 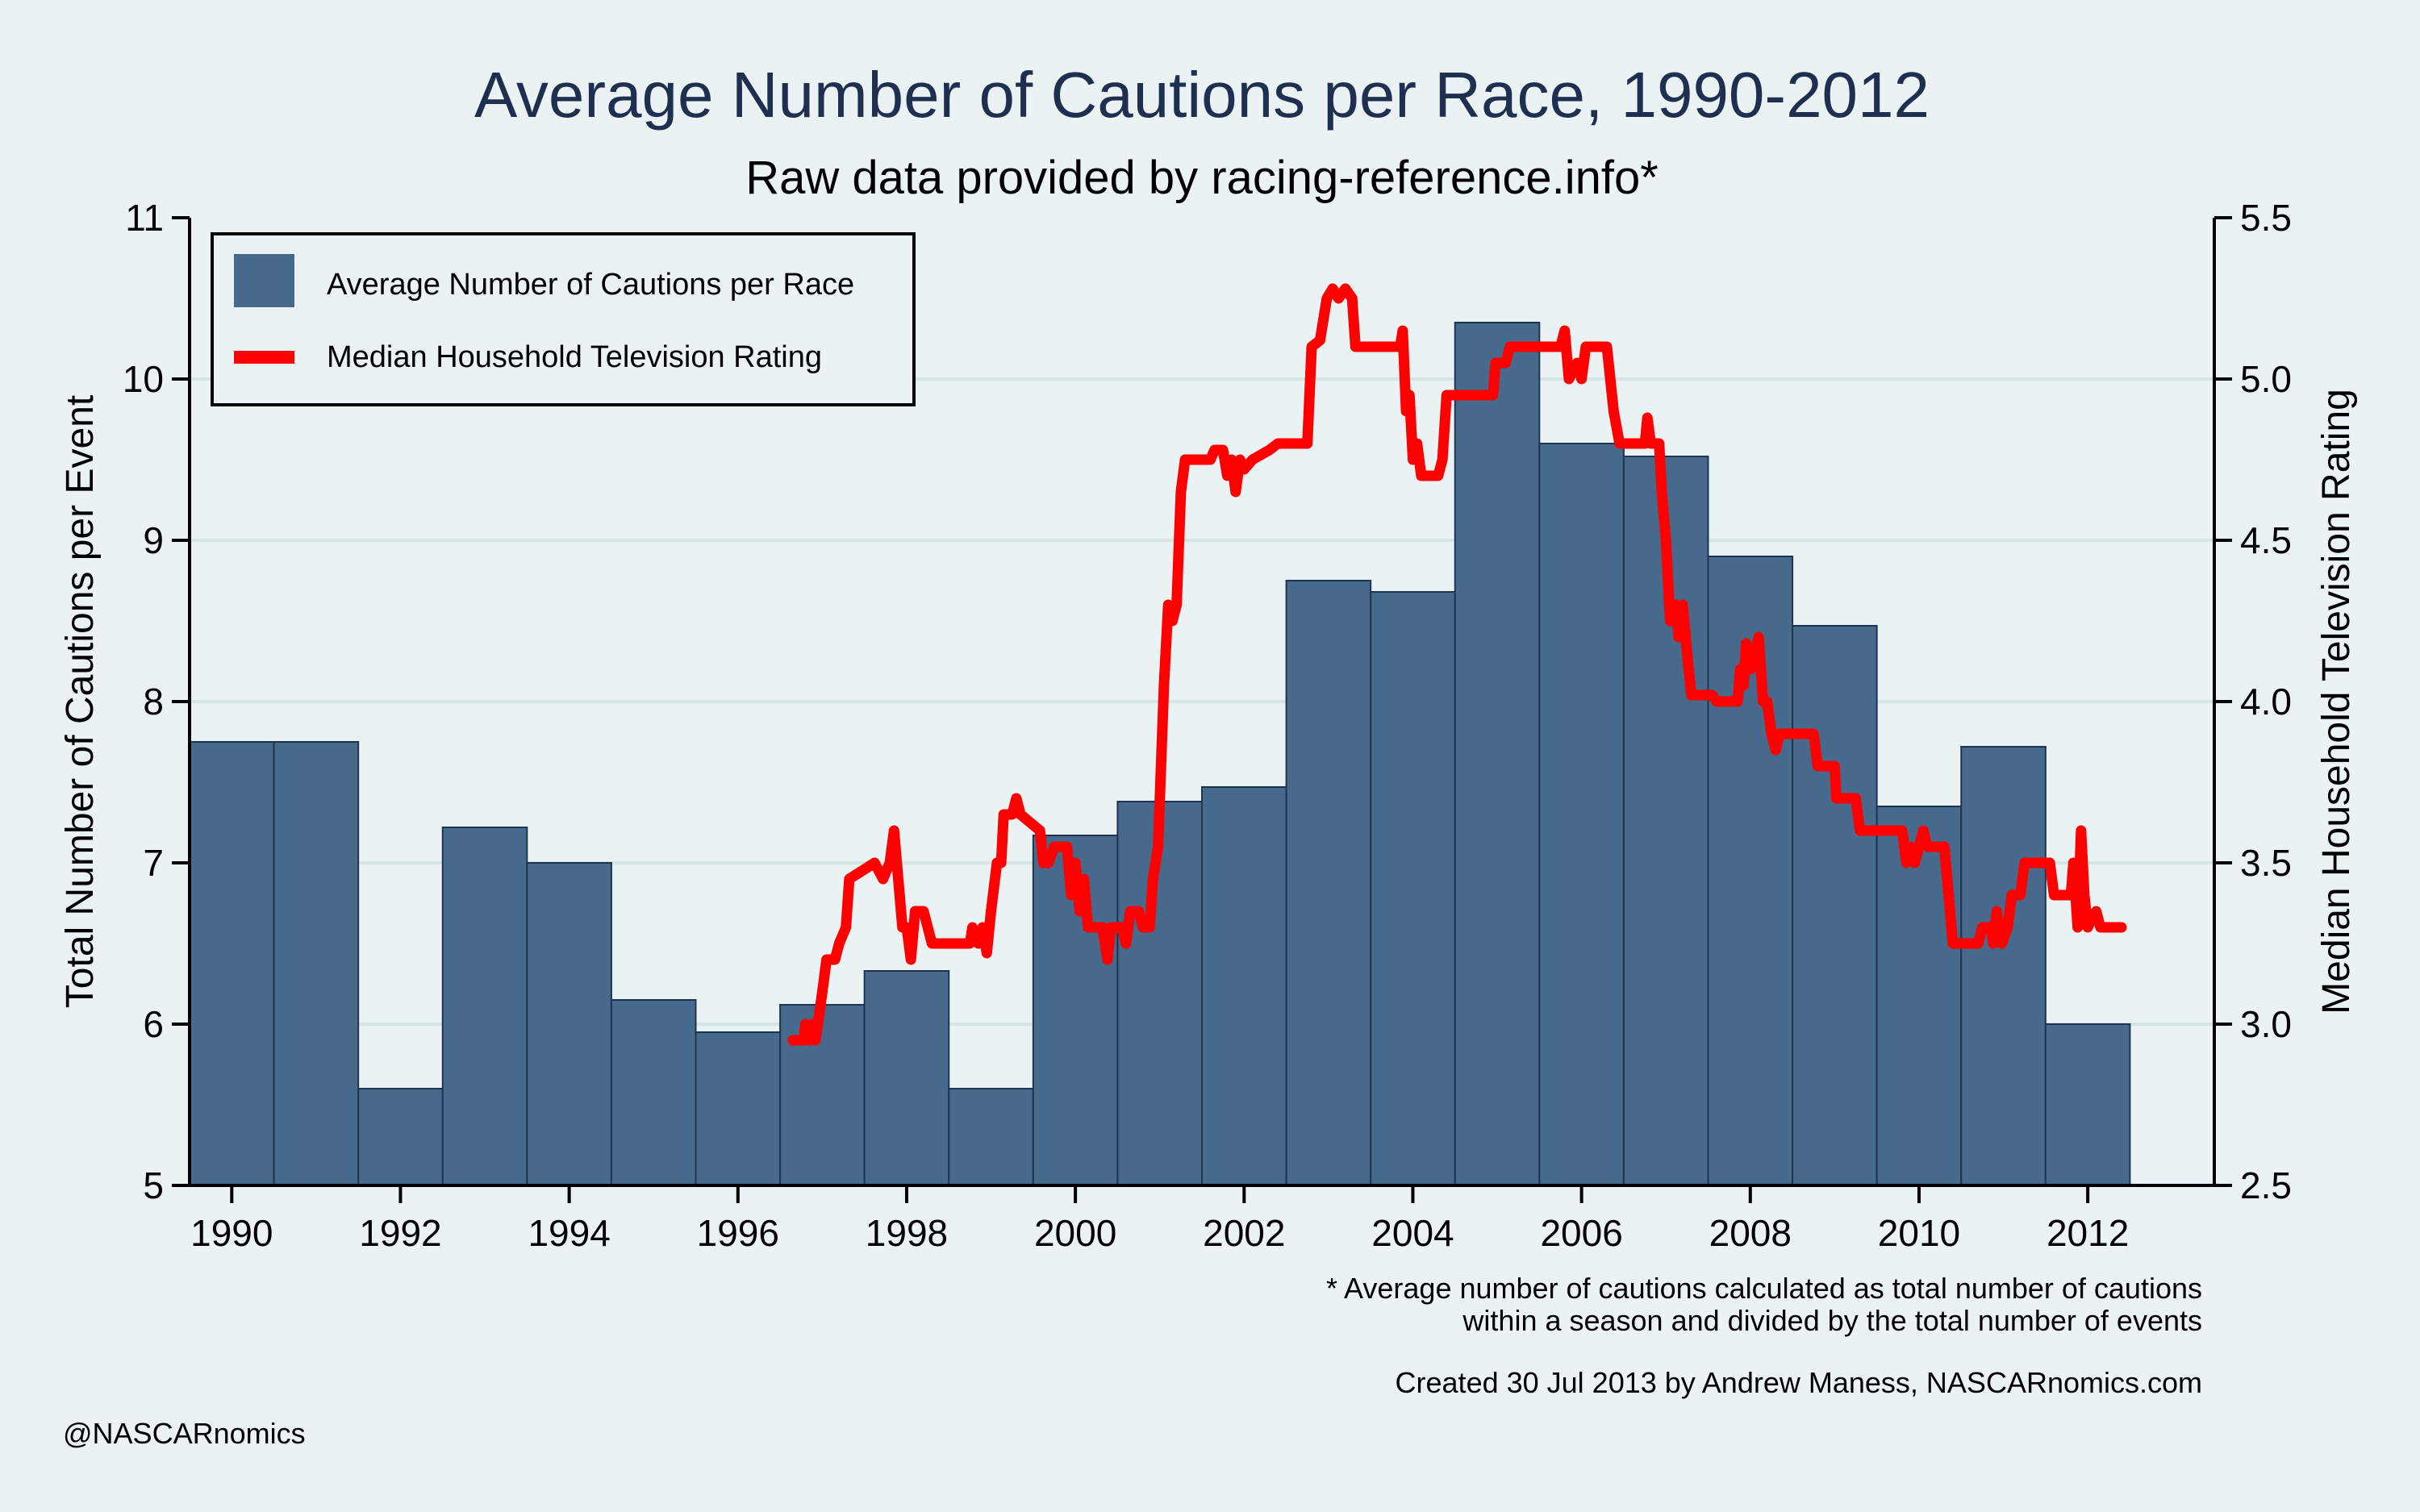 What do you see at coordinates (2266, 218) in the screenshot?
I see `y2-tick-label: 5.5` at bounding box center [2266, 218].